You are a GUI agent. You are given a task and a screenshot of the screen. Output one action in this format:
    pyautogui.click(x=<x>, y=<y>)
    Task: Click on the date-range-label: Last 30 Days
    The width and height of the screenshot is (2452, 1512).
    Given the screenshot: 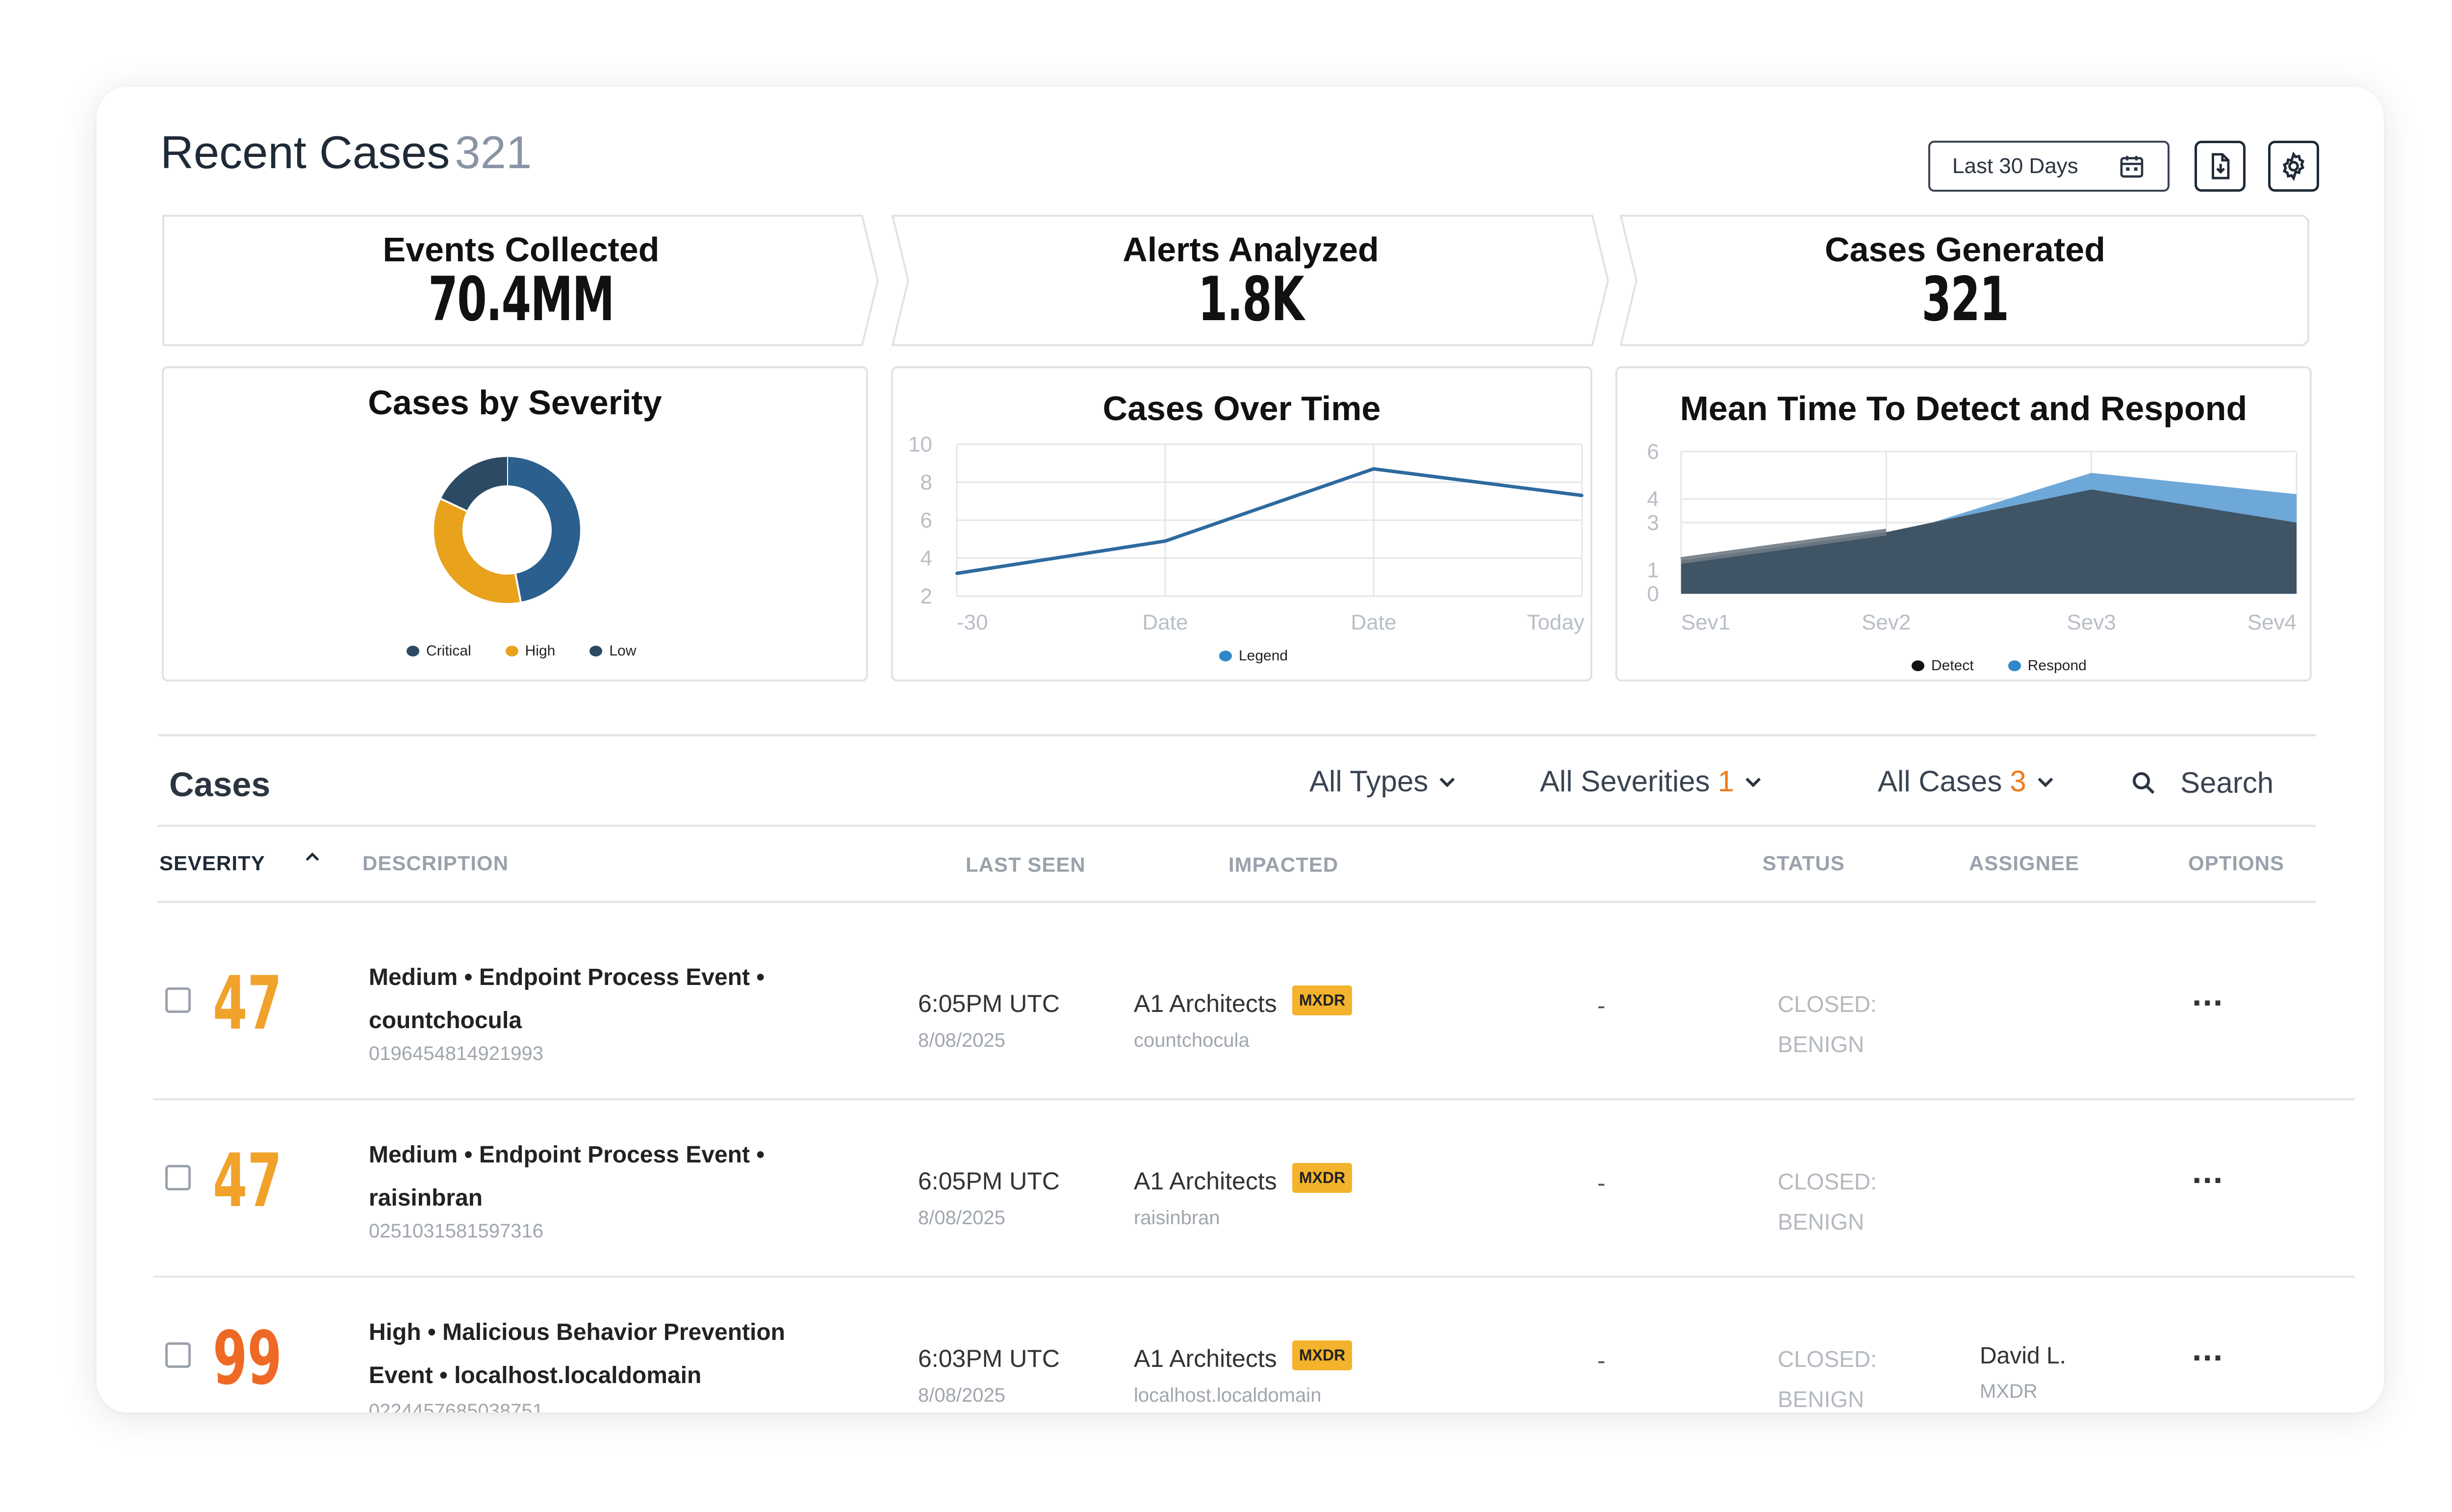 What is the action you would take?
    pyautogui.click(x=2015, y=166)
    